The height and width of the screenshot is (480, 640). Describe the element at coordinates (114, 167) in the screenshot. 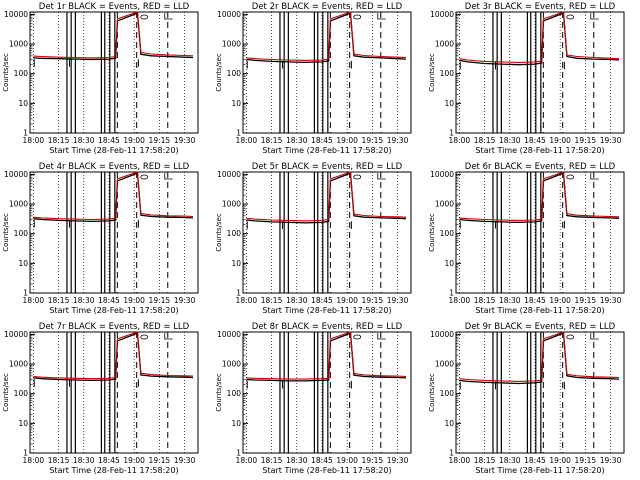

I see `chart-title: Det 4r BLACK = Events, RED = LLD` at that location.